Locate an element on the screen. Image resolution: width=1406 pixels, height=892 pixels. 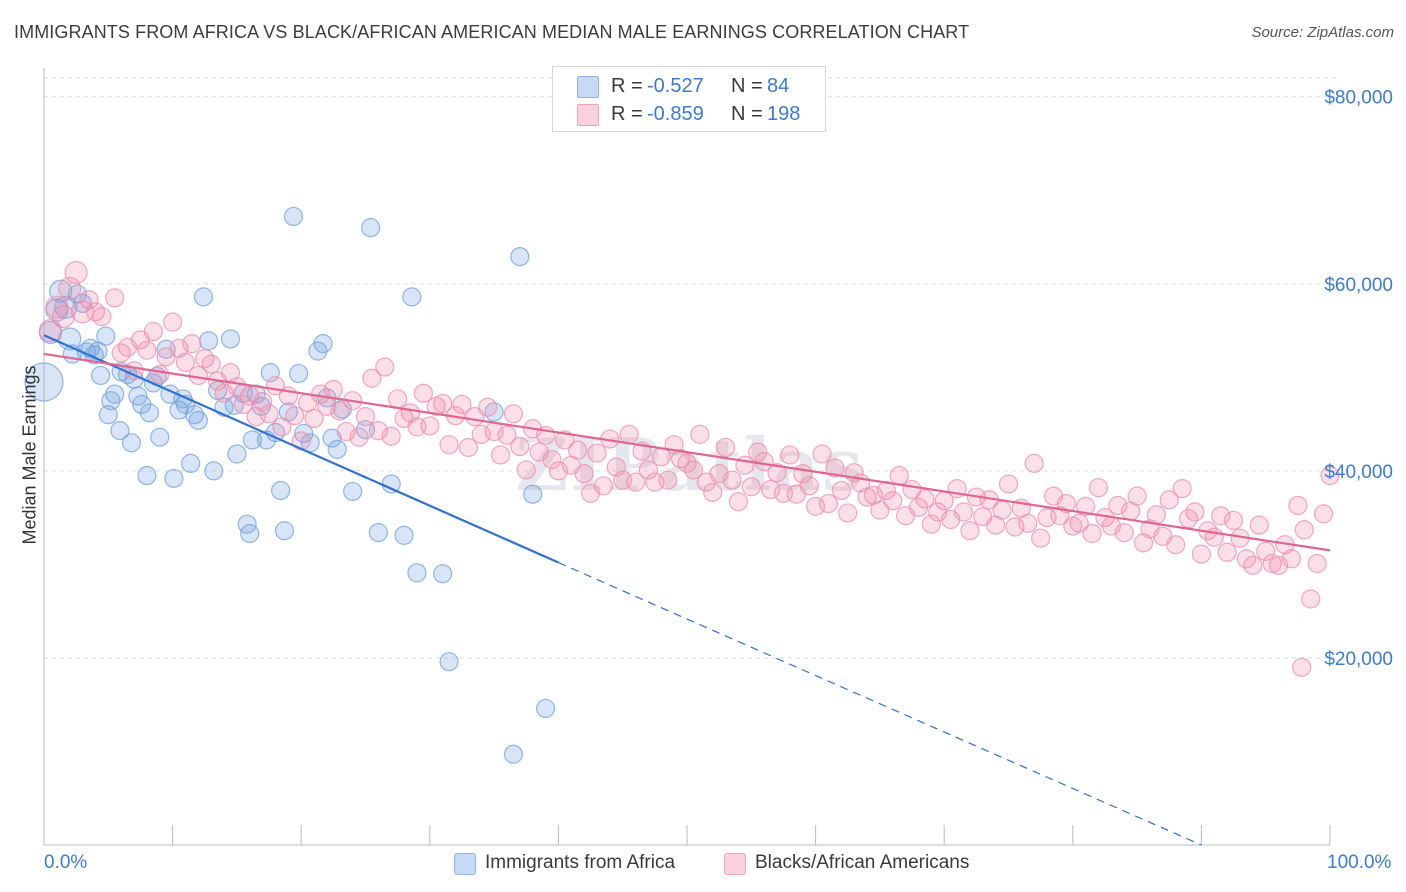
trend-line-africa-extrapolated is located at coordinates (880, 703).